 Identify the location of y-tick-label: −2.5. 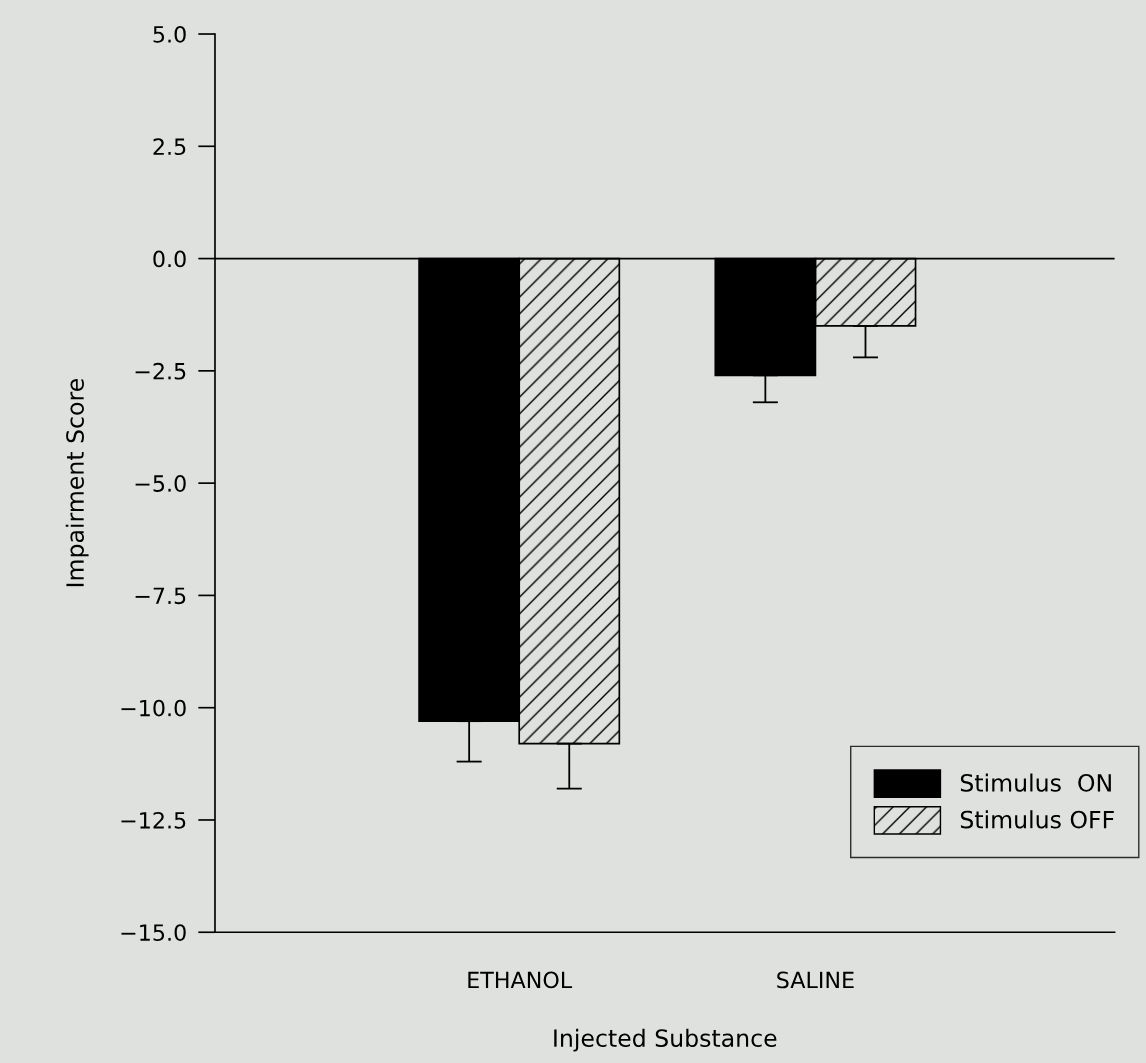
(160, 371).